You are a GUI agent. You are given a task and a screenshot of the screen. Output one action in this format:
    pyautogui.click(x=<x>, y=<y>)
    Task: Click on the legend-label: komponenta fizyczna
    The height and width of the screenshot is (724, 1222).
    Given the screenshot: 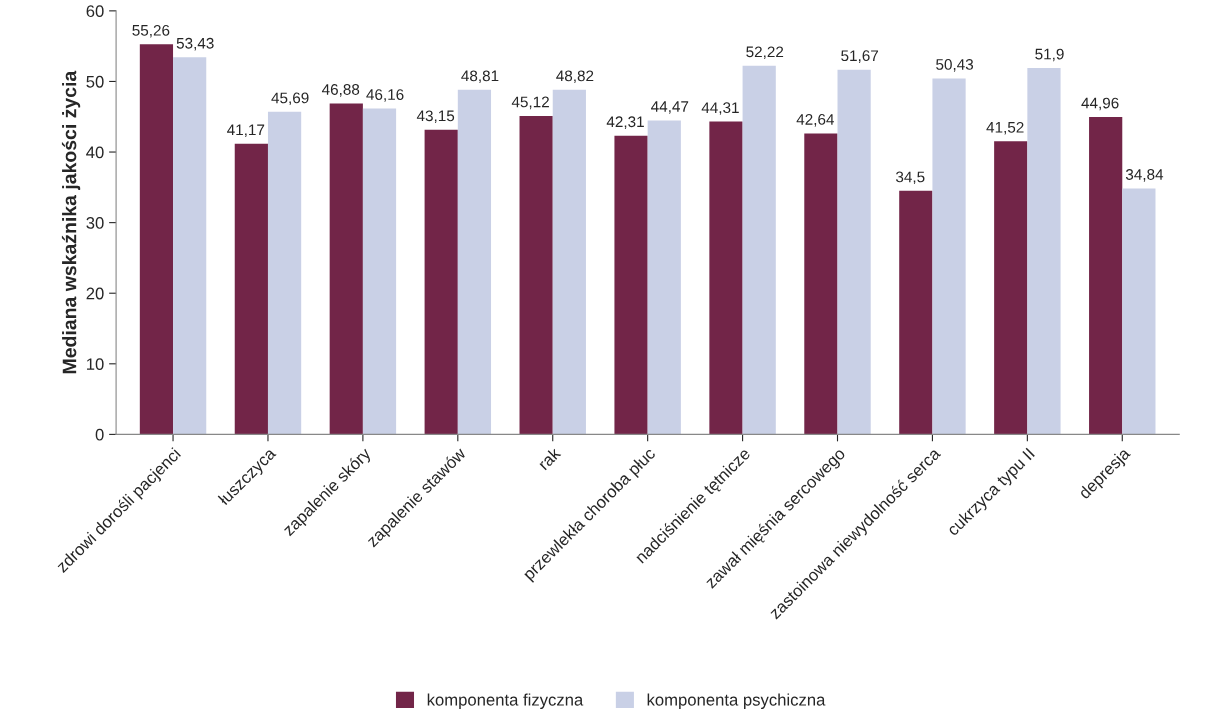 What is the action you would take?
    pyautogui.click(x=505, y=701)
    